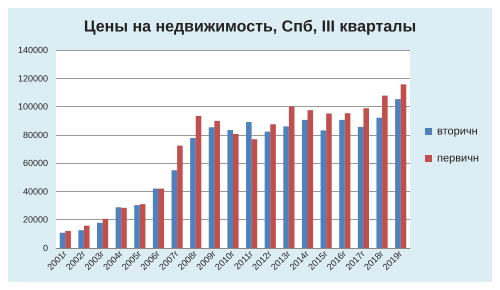 Image resolution: width=500 pixels, height=290 pixels. Describe the element at coordinates (45, 248) in the screenshot. I see `y-tick-label: 0` at that location.